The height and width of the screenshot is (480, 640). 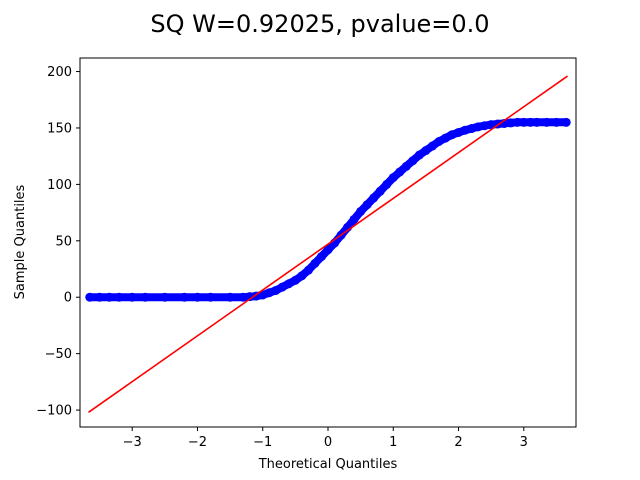 I want to click on y-axis-label: Sample Quantiles, so click(x=20, y=241).